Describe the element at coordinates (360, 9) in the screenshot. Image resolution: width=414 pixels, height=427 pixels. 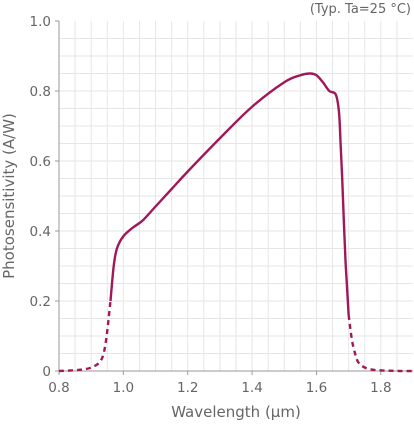
I see `condition-note: (Typ. Ta=25 °C)` at that location.